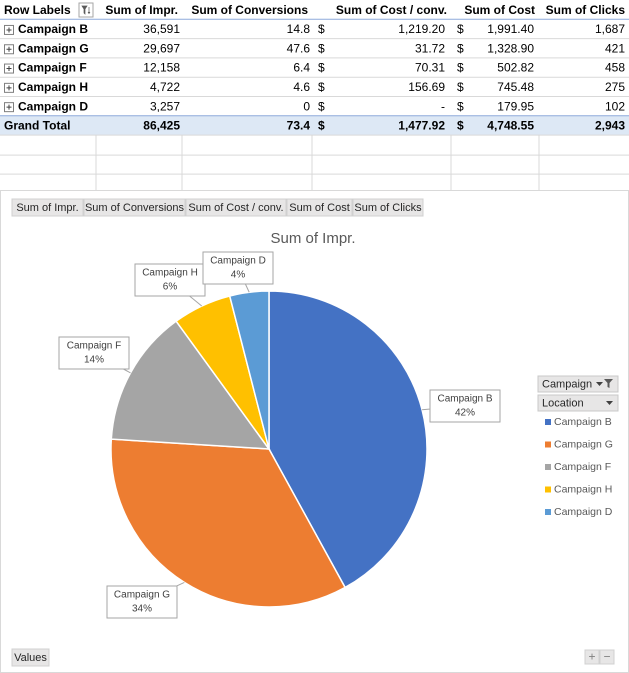 The height and width of the screenshot is (673, 629). What do you see at coordinates (567, 384) in the screenshot?
I see `legend-filter-label: Campaign` at bounding box center [567, 384].